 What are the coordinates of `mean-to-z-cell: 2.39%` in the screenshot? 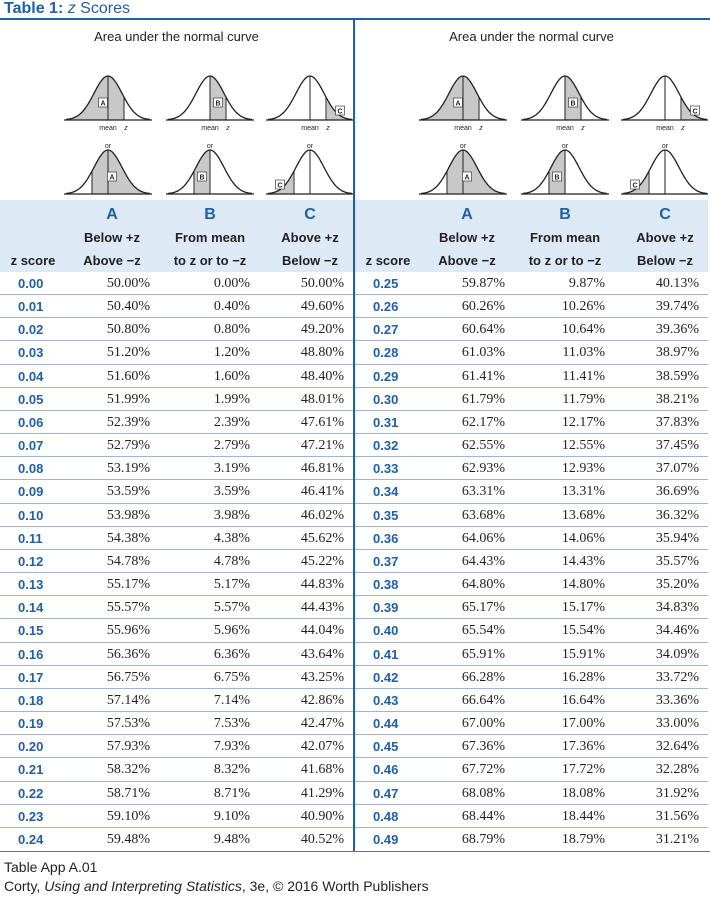 It's located at (231, 422).